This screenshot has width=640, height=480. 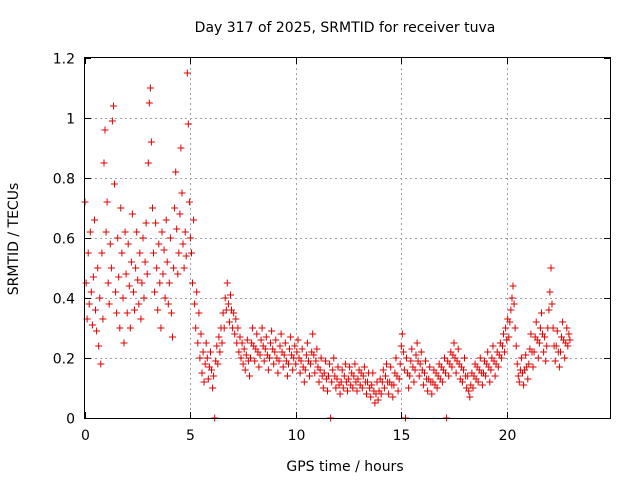 I want to click on y-tick-label: 0.6, so click(x=64, y=240).